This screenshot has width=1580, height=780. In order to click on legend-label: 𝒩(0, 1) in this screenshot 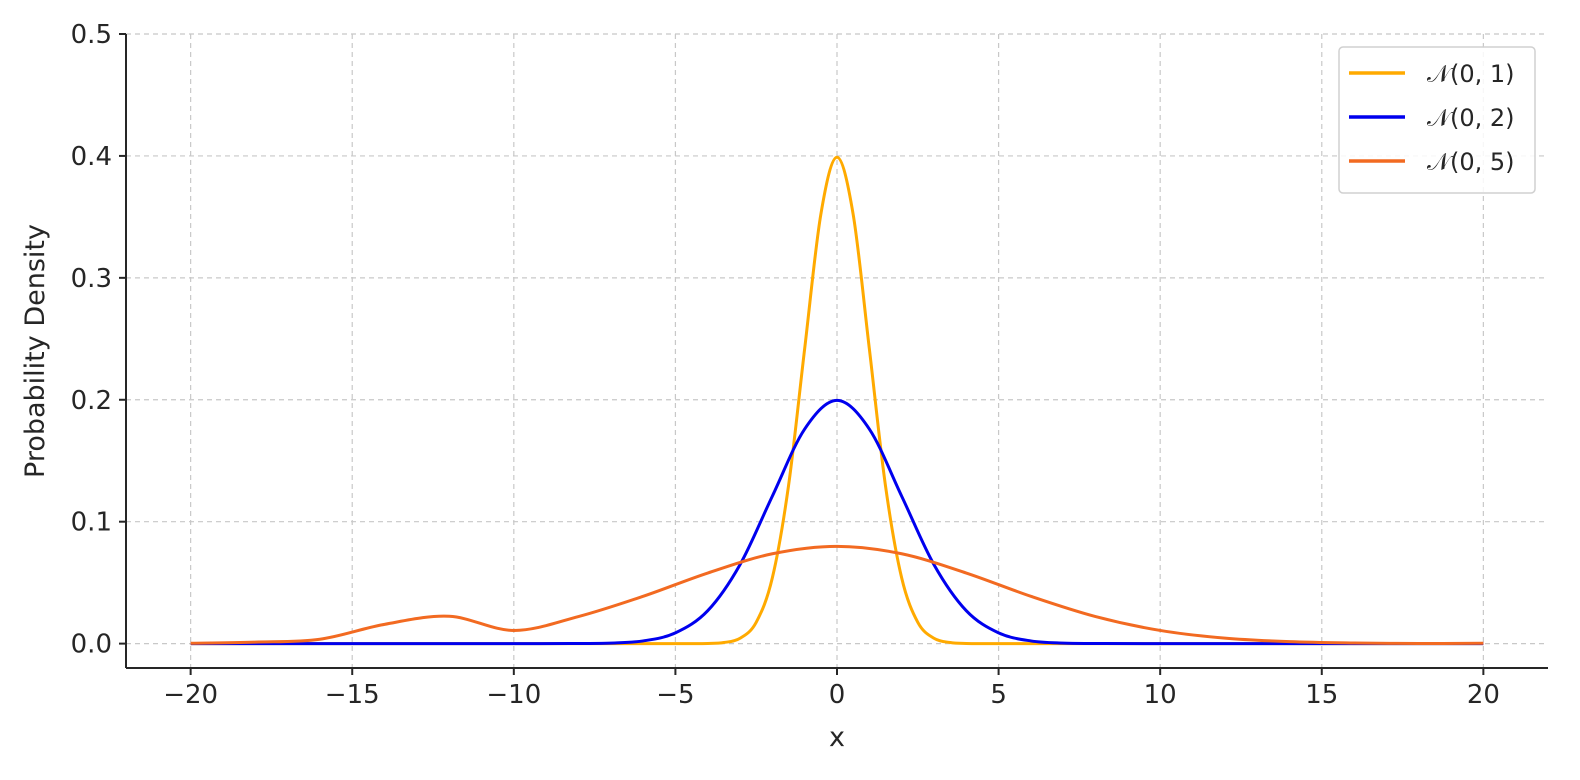, I will do `click(1471, 74)`.